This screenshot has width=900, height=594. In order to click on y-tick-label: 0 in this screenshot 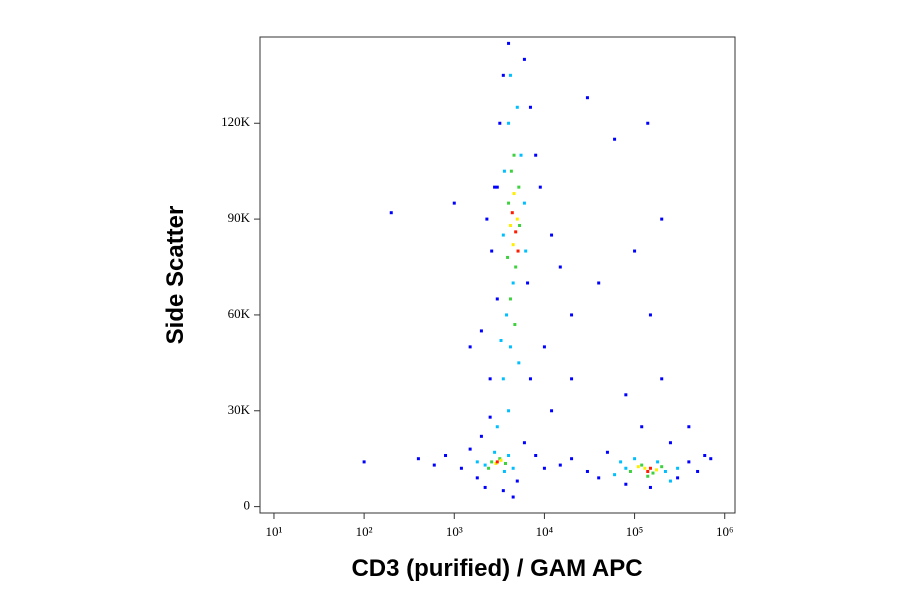, I will do `click(247, 505)`.